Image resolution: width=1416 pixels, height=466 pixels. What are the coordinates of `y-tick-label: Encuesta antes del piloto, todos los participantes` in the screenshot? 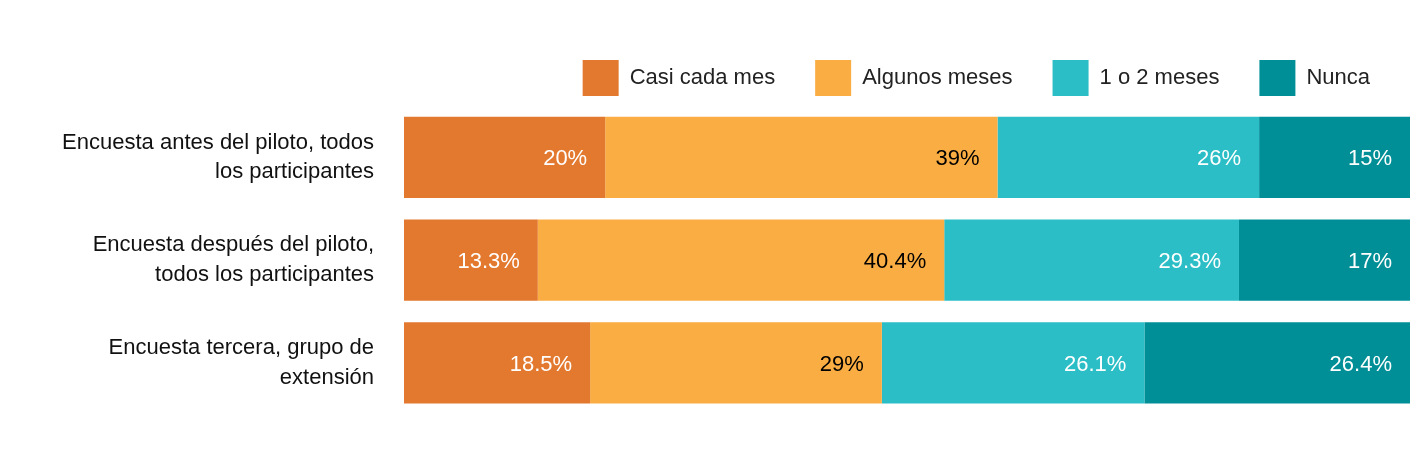 It's located at (218, 156).